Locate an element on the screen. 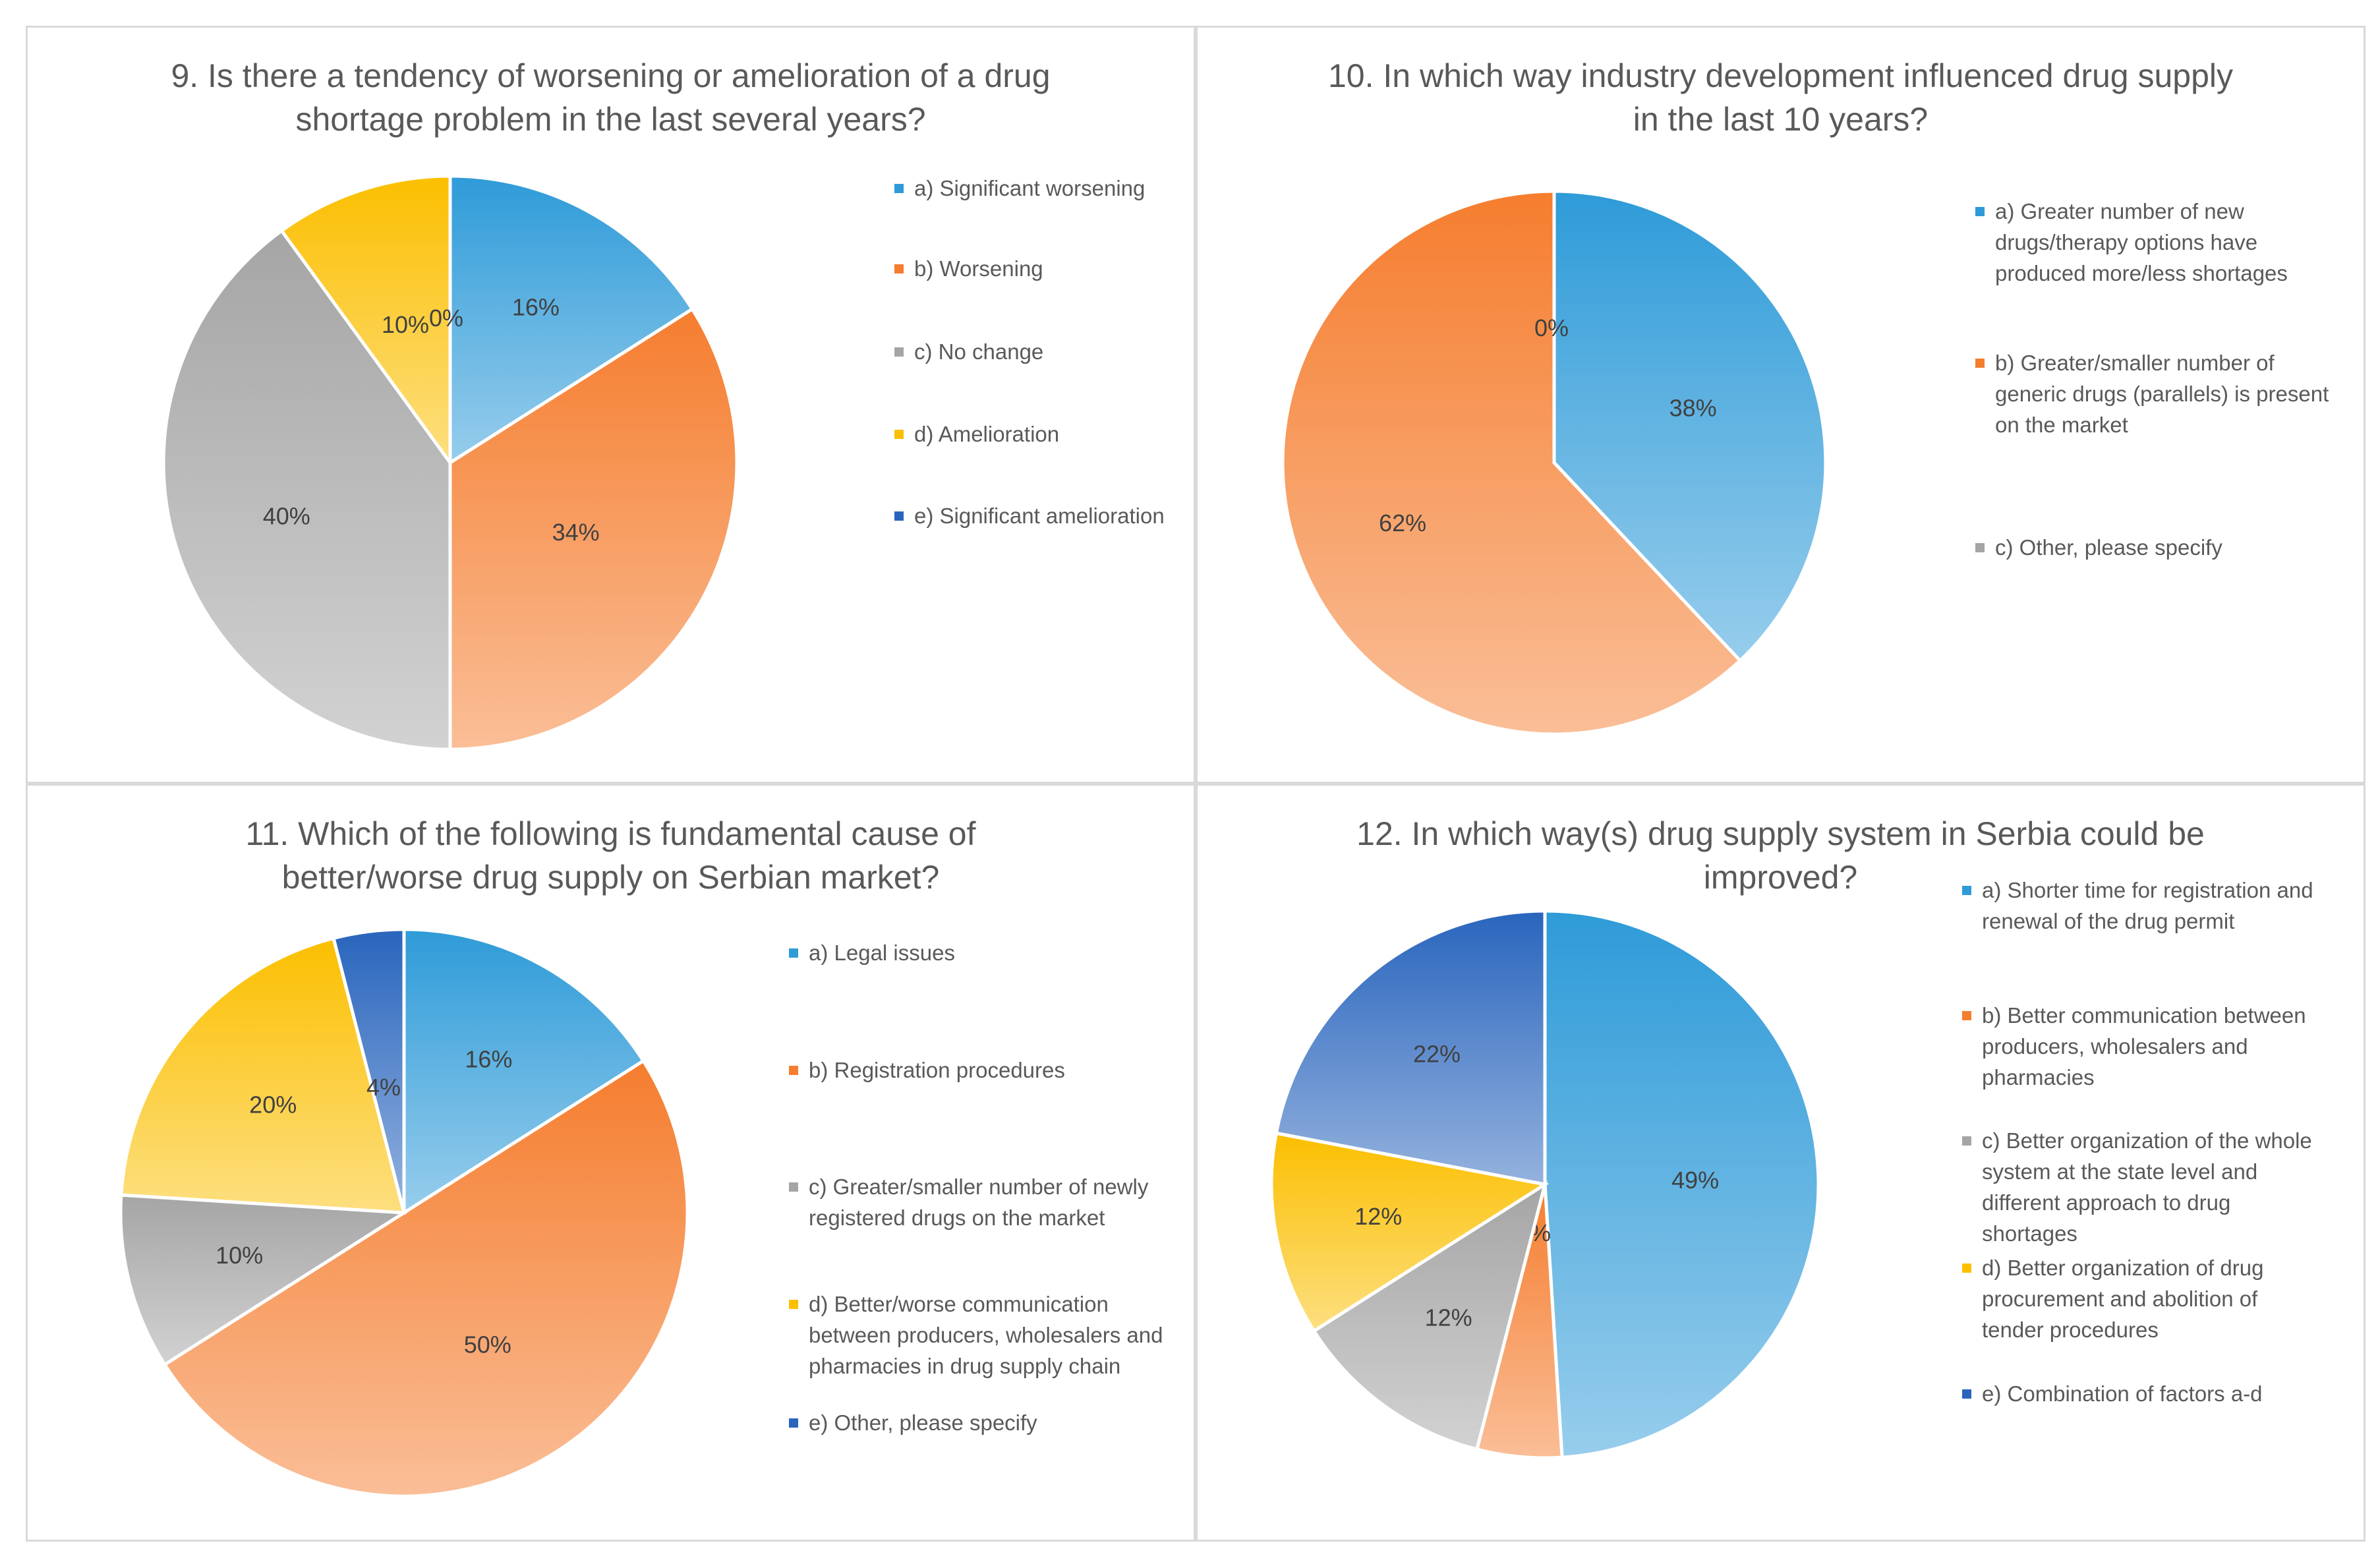 The image size is (2380, 1568). legend-item-e: e) Other, please specify is located at coordinates (993, 1422).